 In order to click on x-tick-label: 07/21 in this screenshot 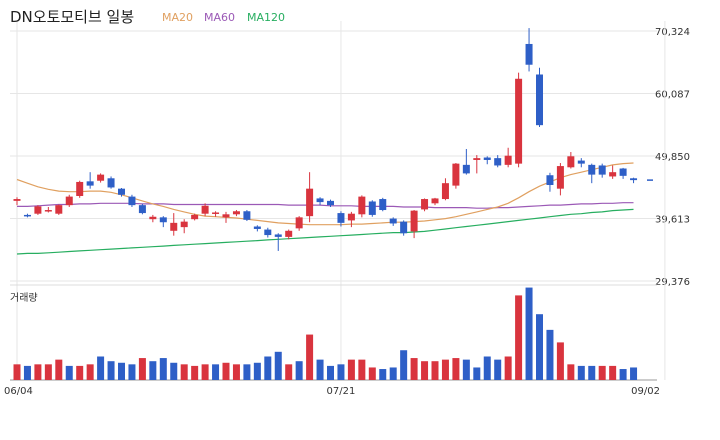, I will do `click(341, 391)`.